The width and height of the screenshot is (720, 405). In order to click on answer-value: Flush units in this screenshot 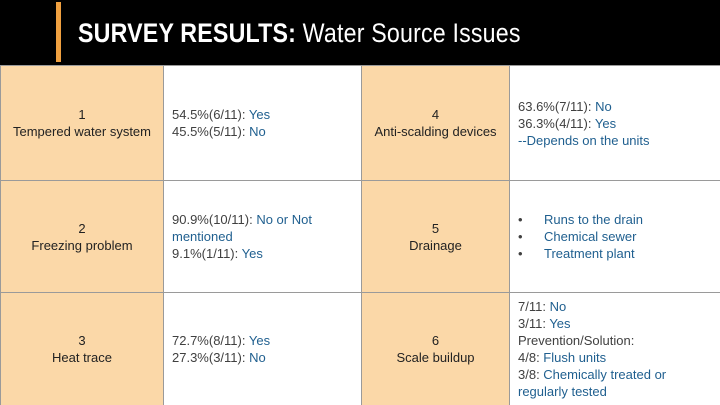, I will do `click(575, 357)`.